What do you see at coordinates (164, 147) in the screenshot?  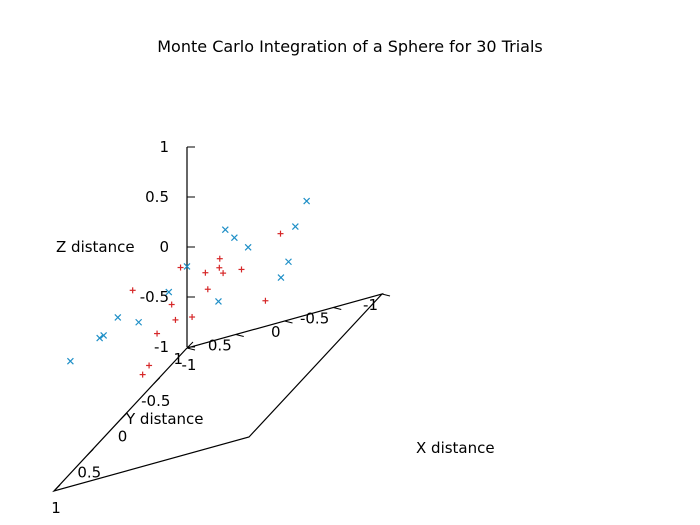 I see `z-tick-label: 1` at bounding box center [164, 147].